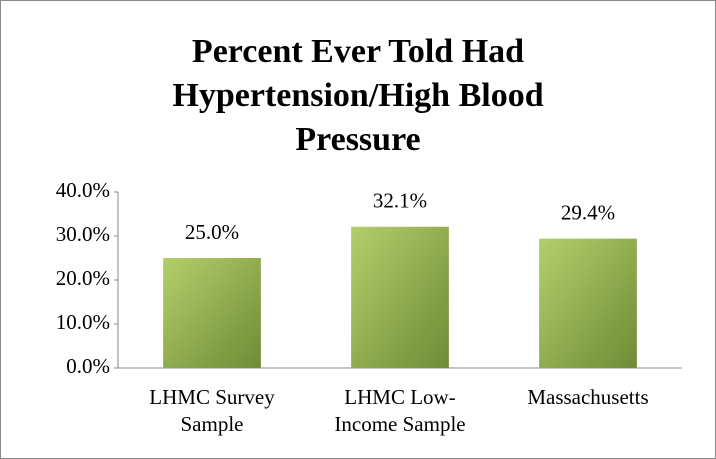 The height and width of the screenshot is (459, 716). Describe the element at coordinates (400, 410) in the screenshot. I see `x-tick-label: LHMC Low-Income Sample` at that location.